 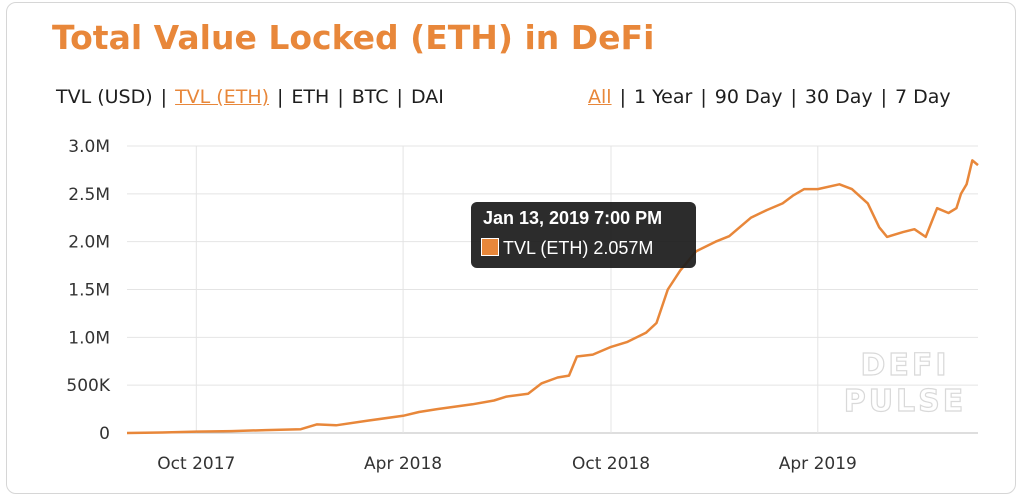 What do you see at coordinates (196, 464) in the screenshot?
I see `x-tick-label: Oct 2017` at bounding box center [196, 464].